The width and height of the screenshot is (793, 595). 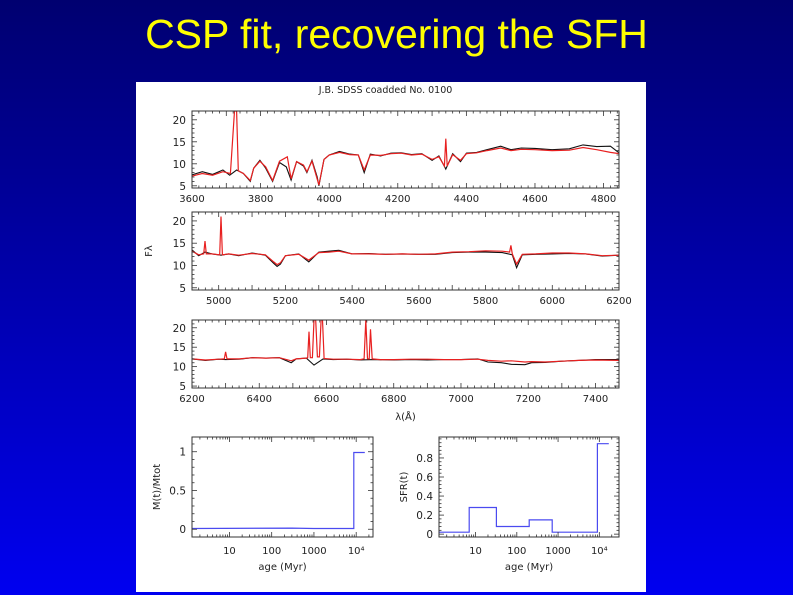 I want to click on x-tick-label: 4200, so click(x=397, y=199).